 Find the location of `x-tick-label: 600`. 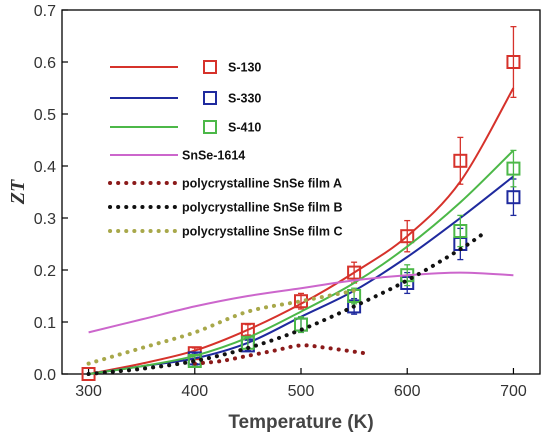

x-tick-label: 600 is located at coordinates (407, 391).